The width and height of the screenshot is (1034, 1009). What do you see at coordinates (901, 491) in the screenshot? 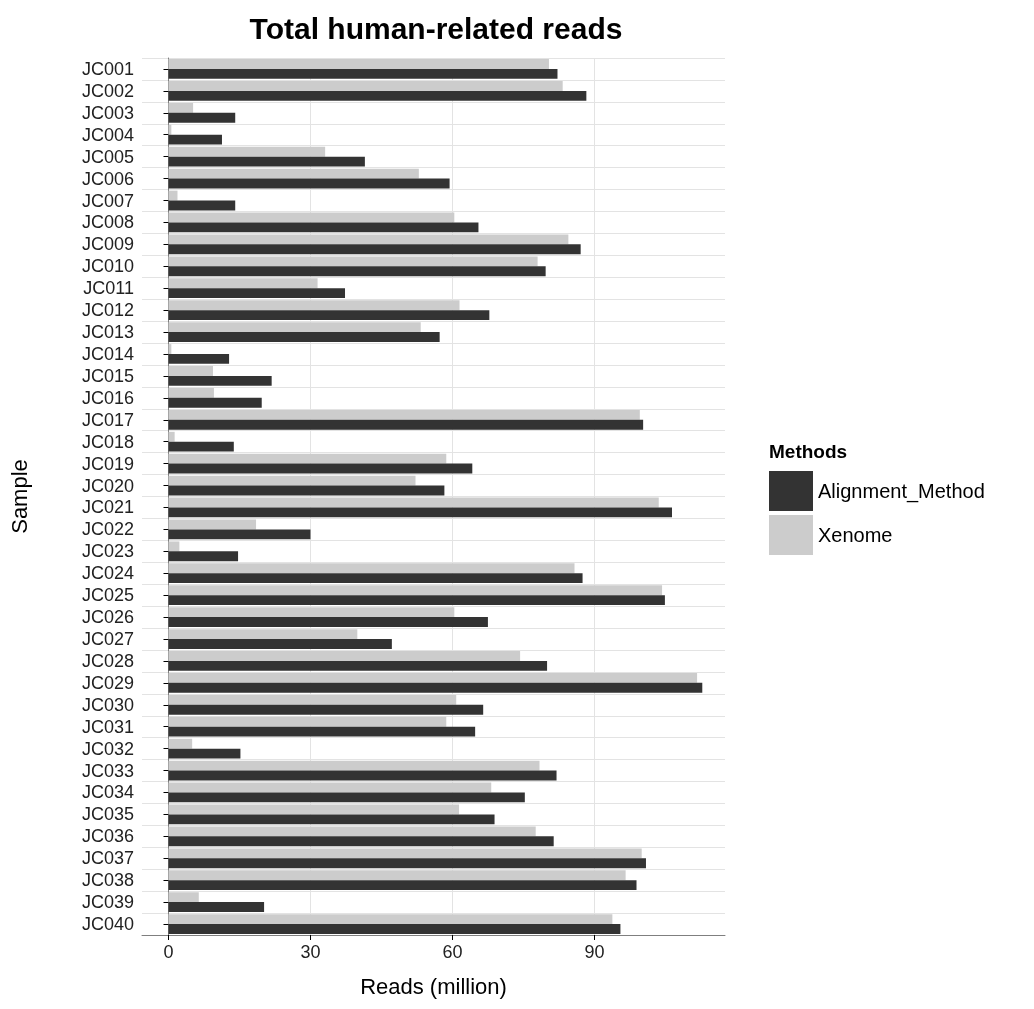
I see `legend-label: Alignment_Method` at bounding box center [901, 491].